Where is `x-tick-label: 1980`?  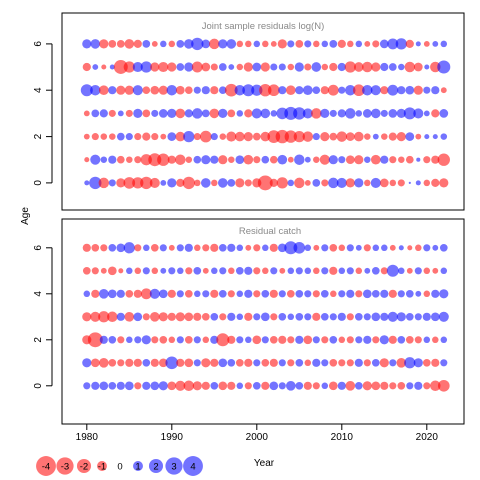
x-tick-label: 1980 is located at coordinates (87, 437).